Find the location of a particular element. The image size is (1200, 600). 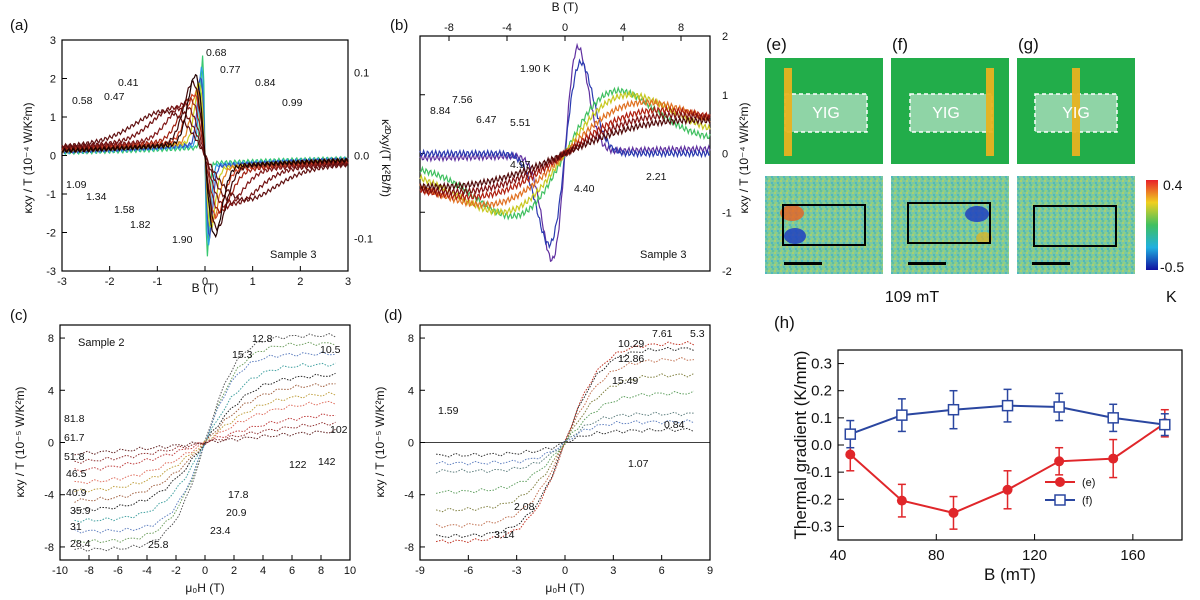

series-line-23.4 is located at coordinates (205, 443).